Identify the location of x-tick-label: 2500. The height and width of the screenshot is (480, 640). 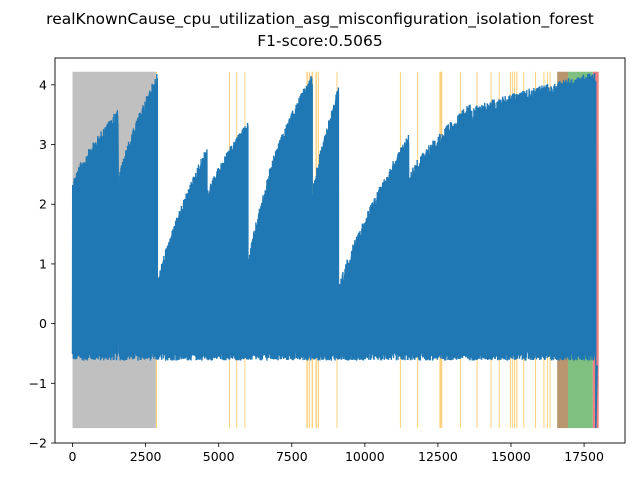
(146, 456).